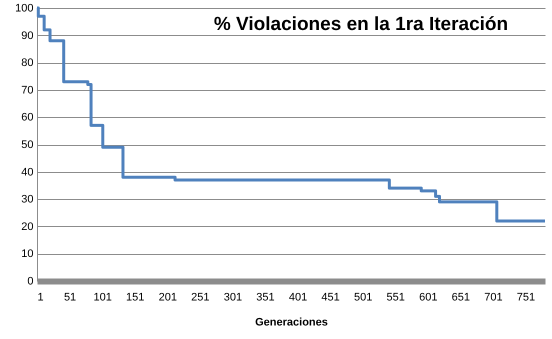 The width and height of the screenshot is (552, 339). I want to click on x-tick-label: 751, so click(526, 298).